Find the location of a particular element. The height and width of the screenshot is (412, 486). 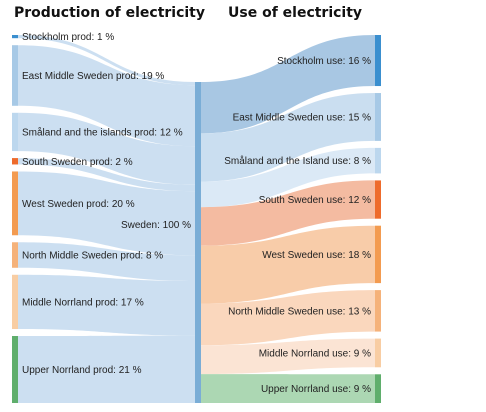

production-label-stockholm-prod-1: Stockholm prod: 1 % is located at coordinates (68, 37).